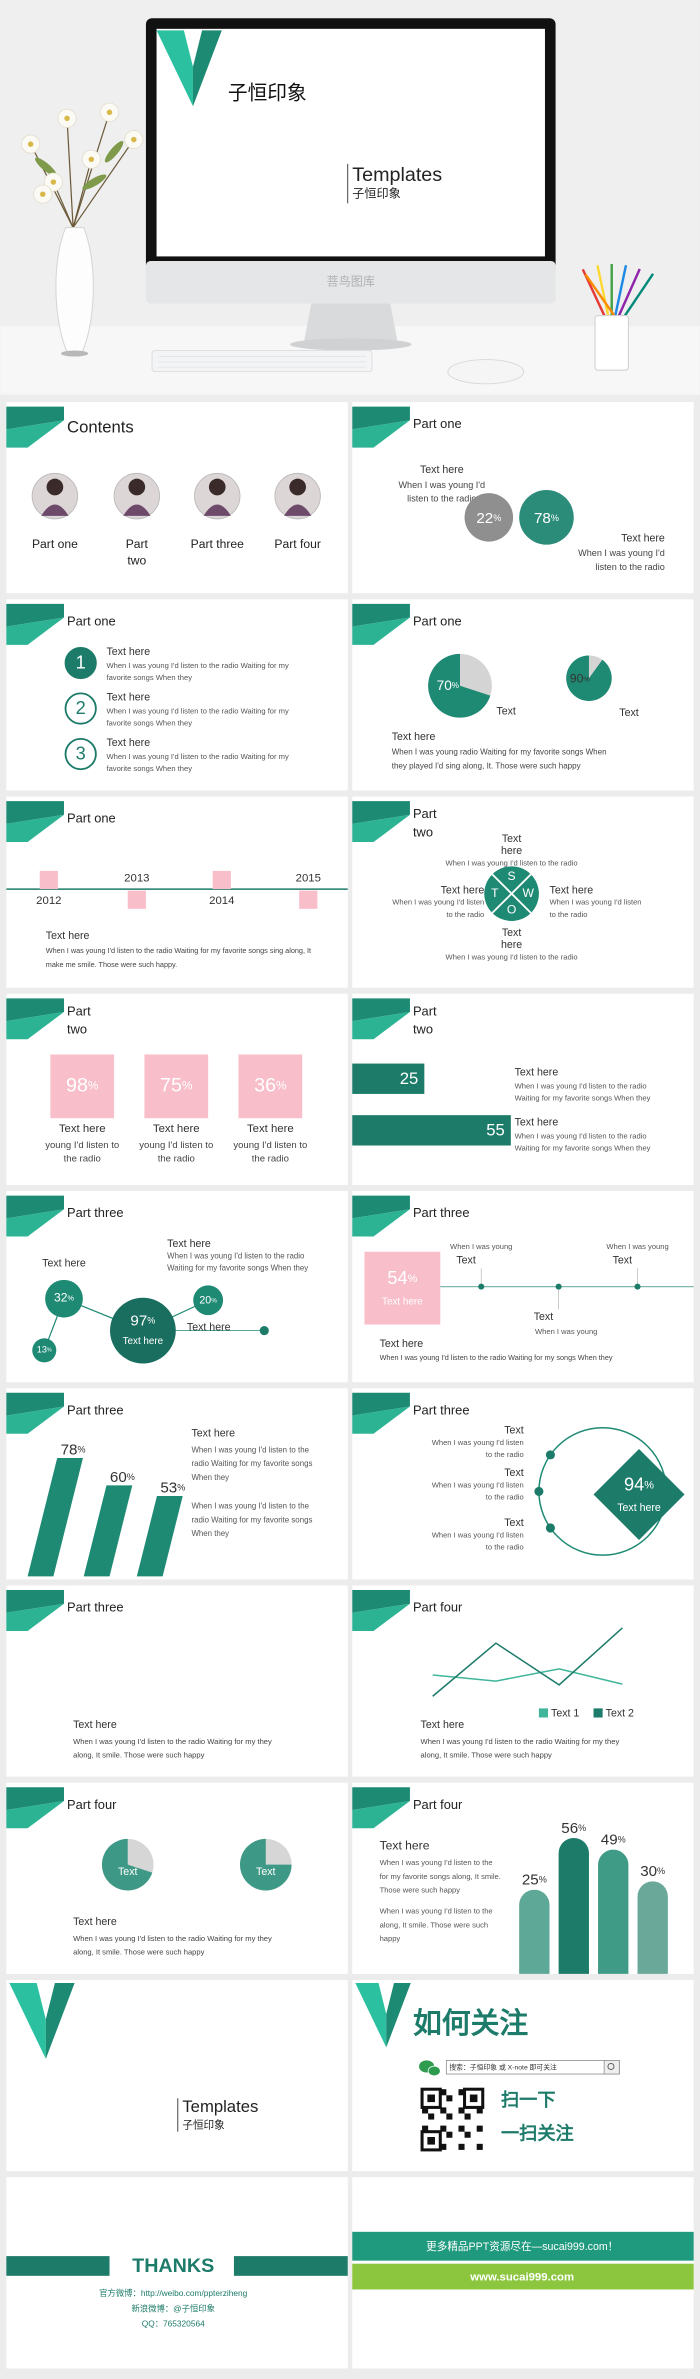 The height and width of the screenshot is (2379, 700). Describe the element at coordinates (512, 876) in the screenshot. I see `swot-letter: S` at that location.